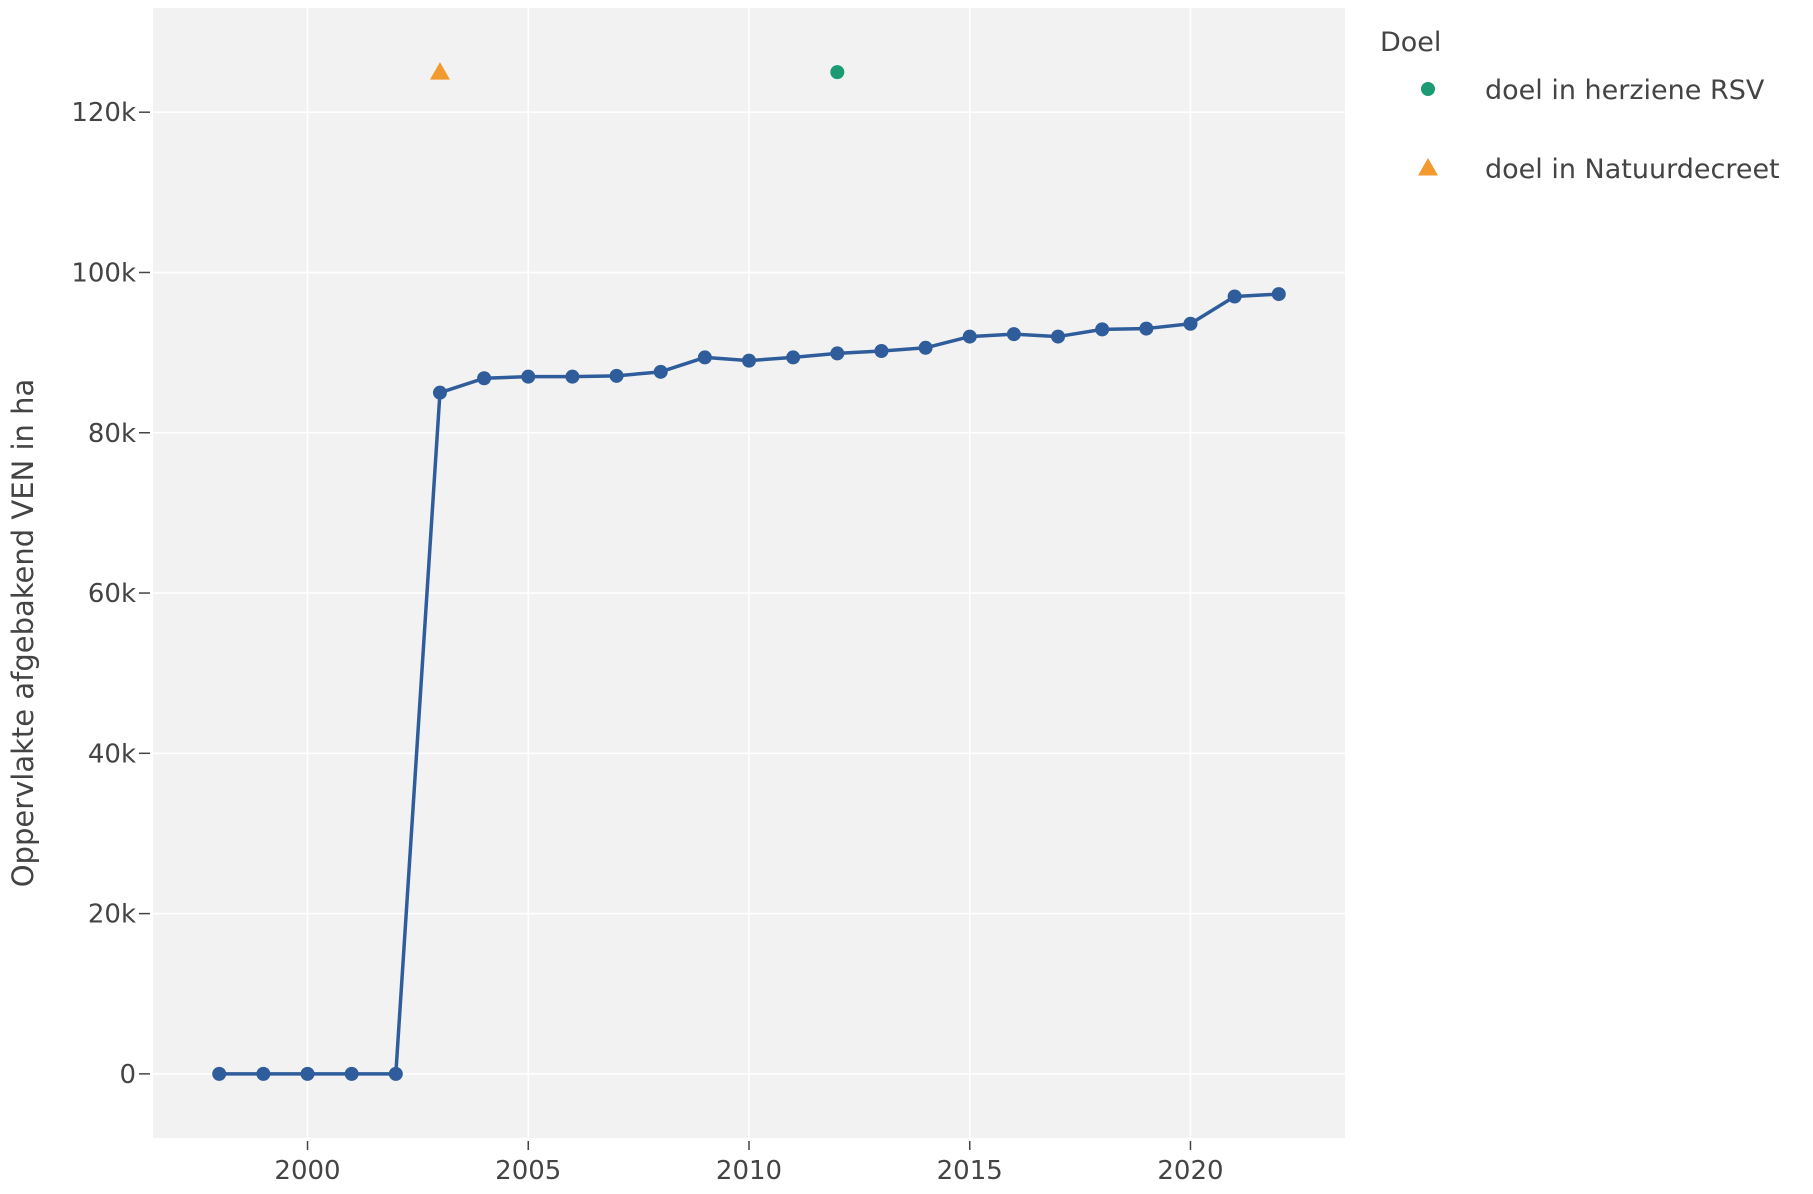 This screenshot has height=1194, width=1813. Describe the element at coordinates (112, 754) in the screenshot. I see `y-tick-label: 40k` at that location.